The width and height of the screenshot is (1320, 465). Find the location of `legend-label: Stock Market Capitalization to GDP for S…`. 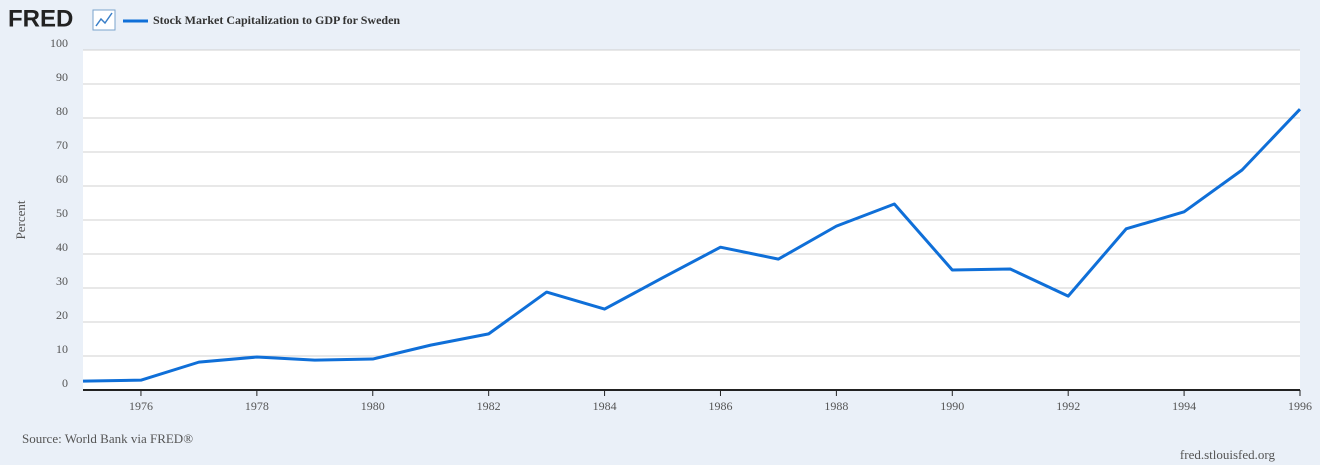

legend-label: Stock Market Capitalization to GDP for S… is located at coordinates (276, 20).